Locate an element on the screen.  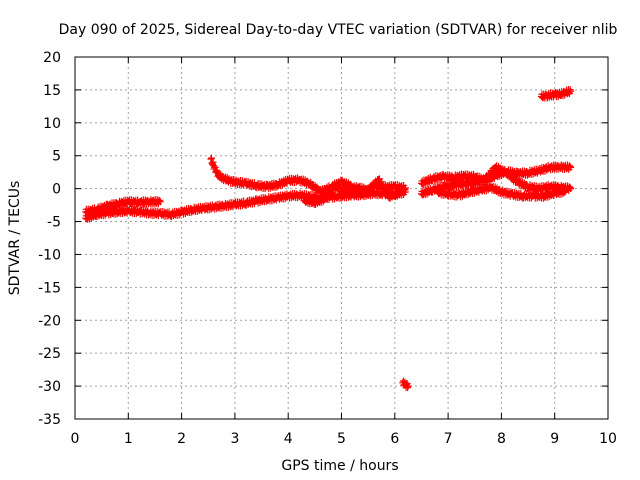
y-tick-label: 0 is located at coordinates (56, 190).